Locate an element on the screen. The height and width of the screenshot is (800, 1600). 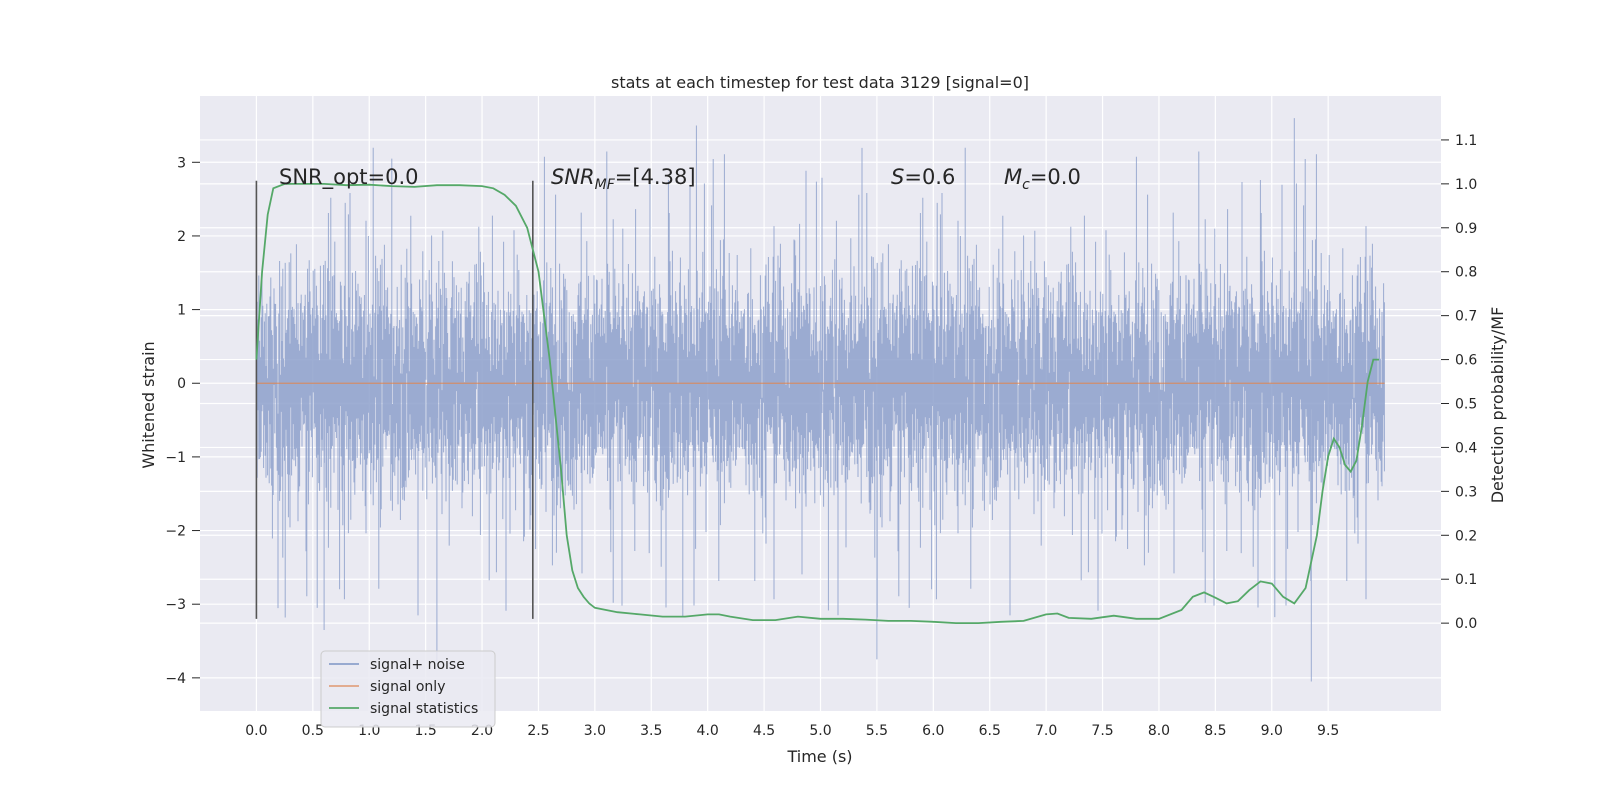
marker-vertical-lines is located at coordinates (394, 399).